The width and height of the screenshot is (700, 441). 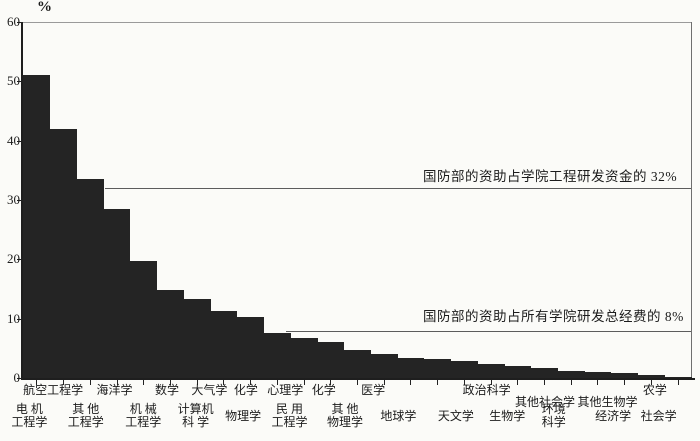 What do you see at coordinates (455, 416) in the screenshot?
I see `bar-label: 天文学` at bounding box center [455, 416].